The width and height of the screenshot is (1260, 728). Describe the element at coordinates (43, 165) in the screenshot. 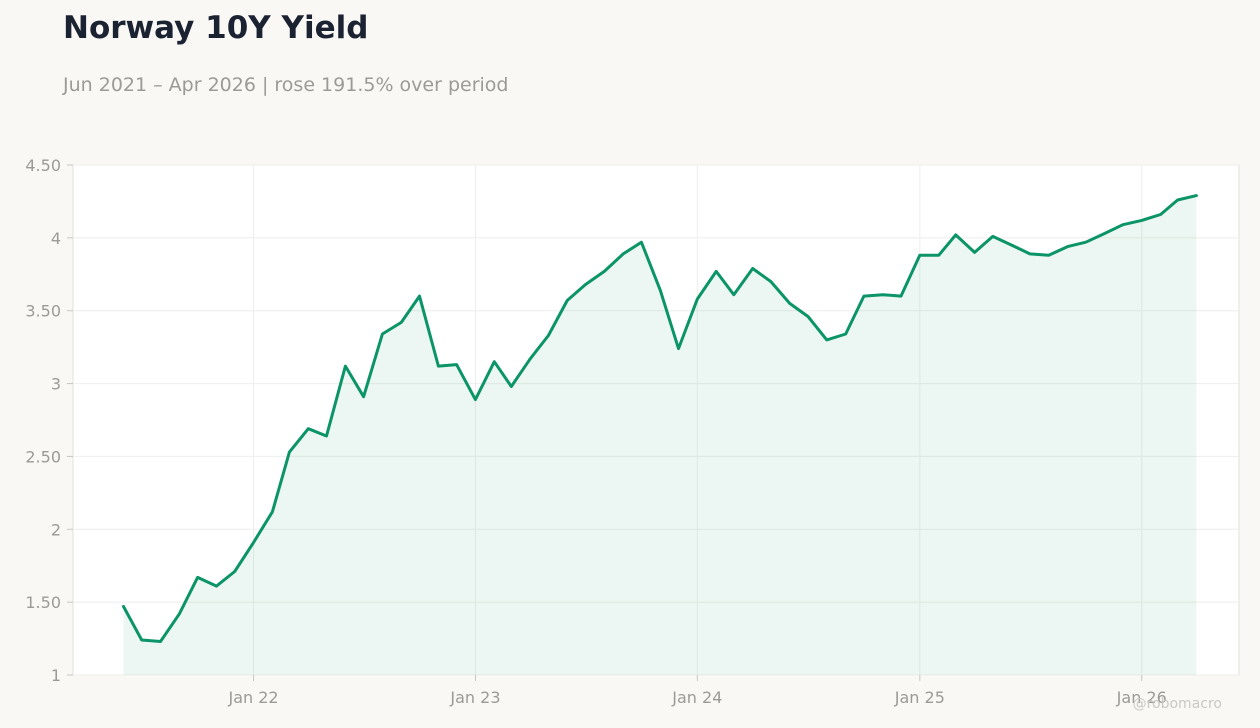

I see `y-tick-label: 4.50` at that location.